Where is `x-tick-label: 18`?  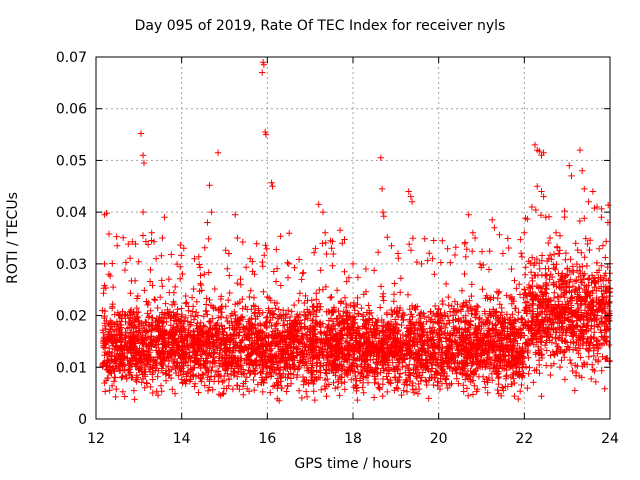 x-tick-label: 18 is located at coordinates (353, 439).